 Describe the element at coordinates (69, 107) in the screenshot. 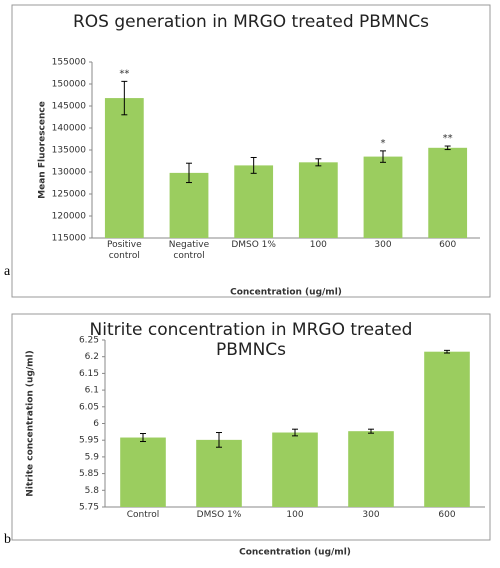

I see `y-tick-label: 145000` at that location.